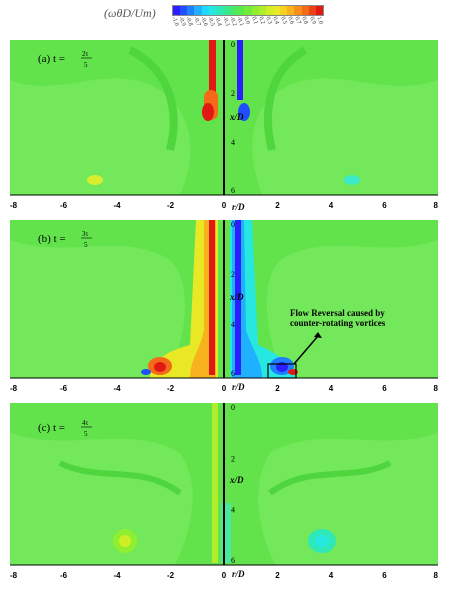  Describe the element at coordinates (85, 423) in the screenshot. I see `svg-text: 4τ` at that location.